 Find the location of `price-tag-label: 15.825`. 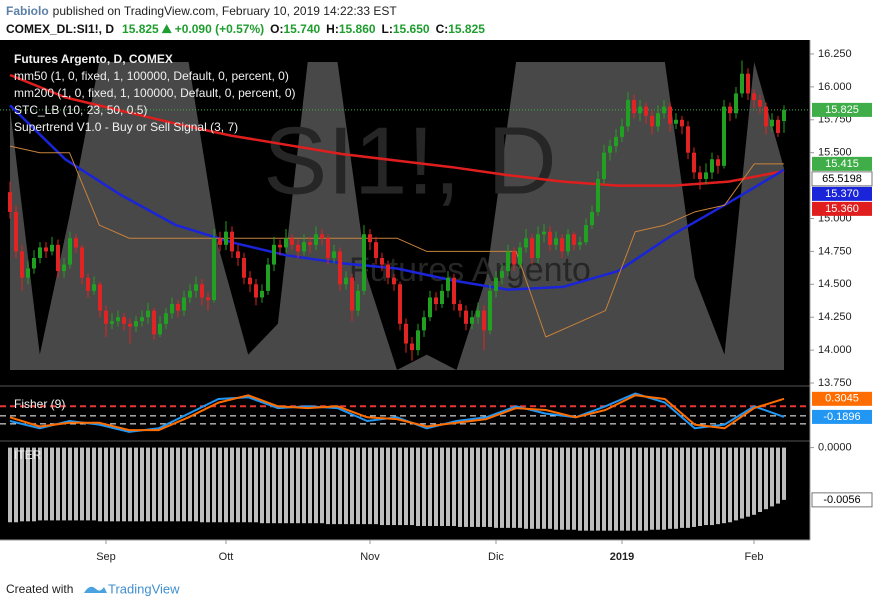

price-tag-label: 15.825 is located at coordinates (842, 110).